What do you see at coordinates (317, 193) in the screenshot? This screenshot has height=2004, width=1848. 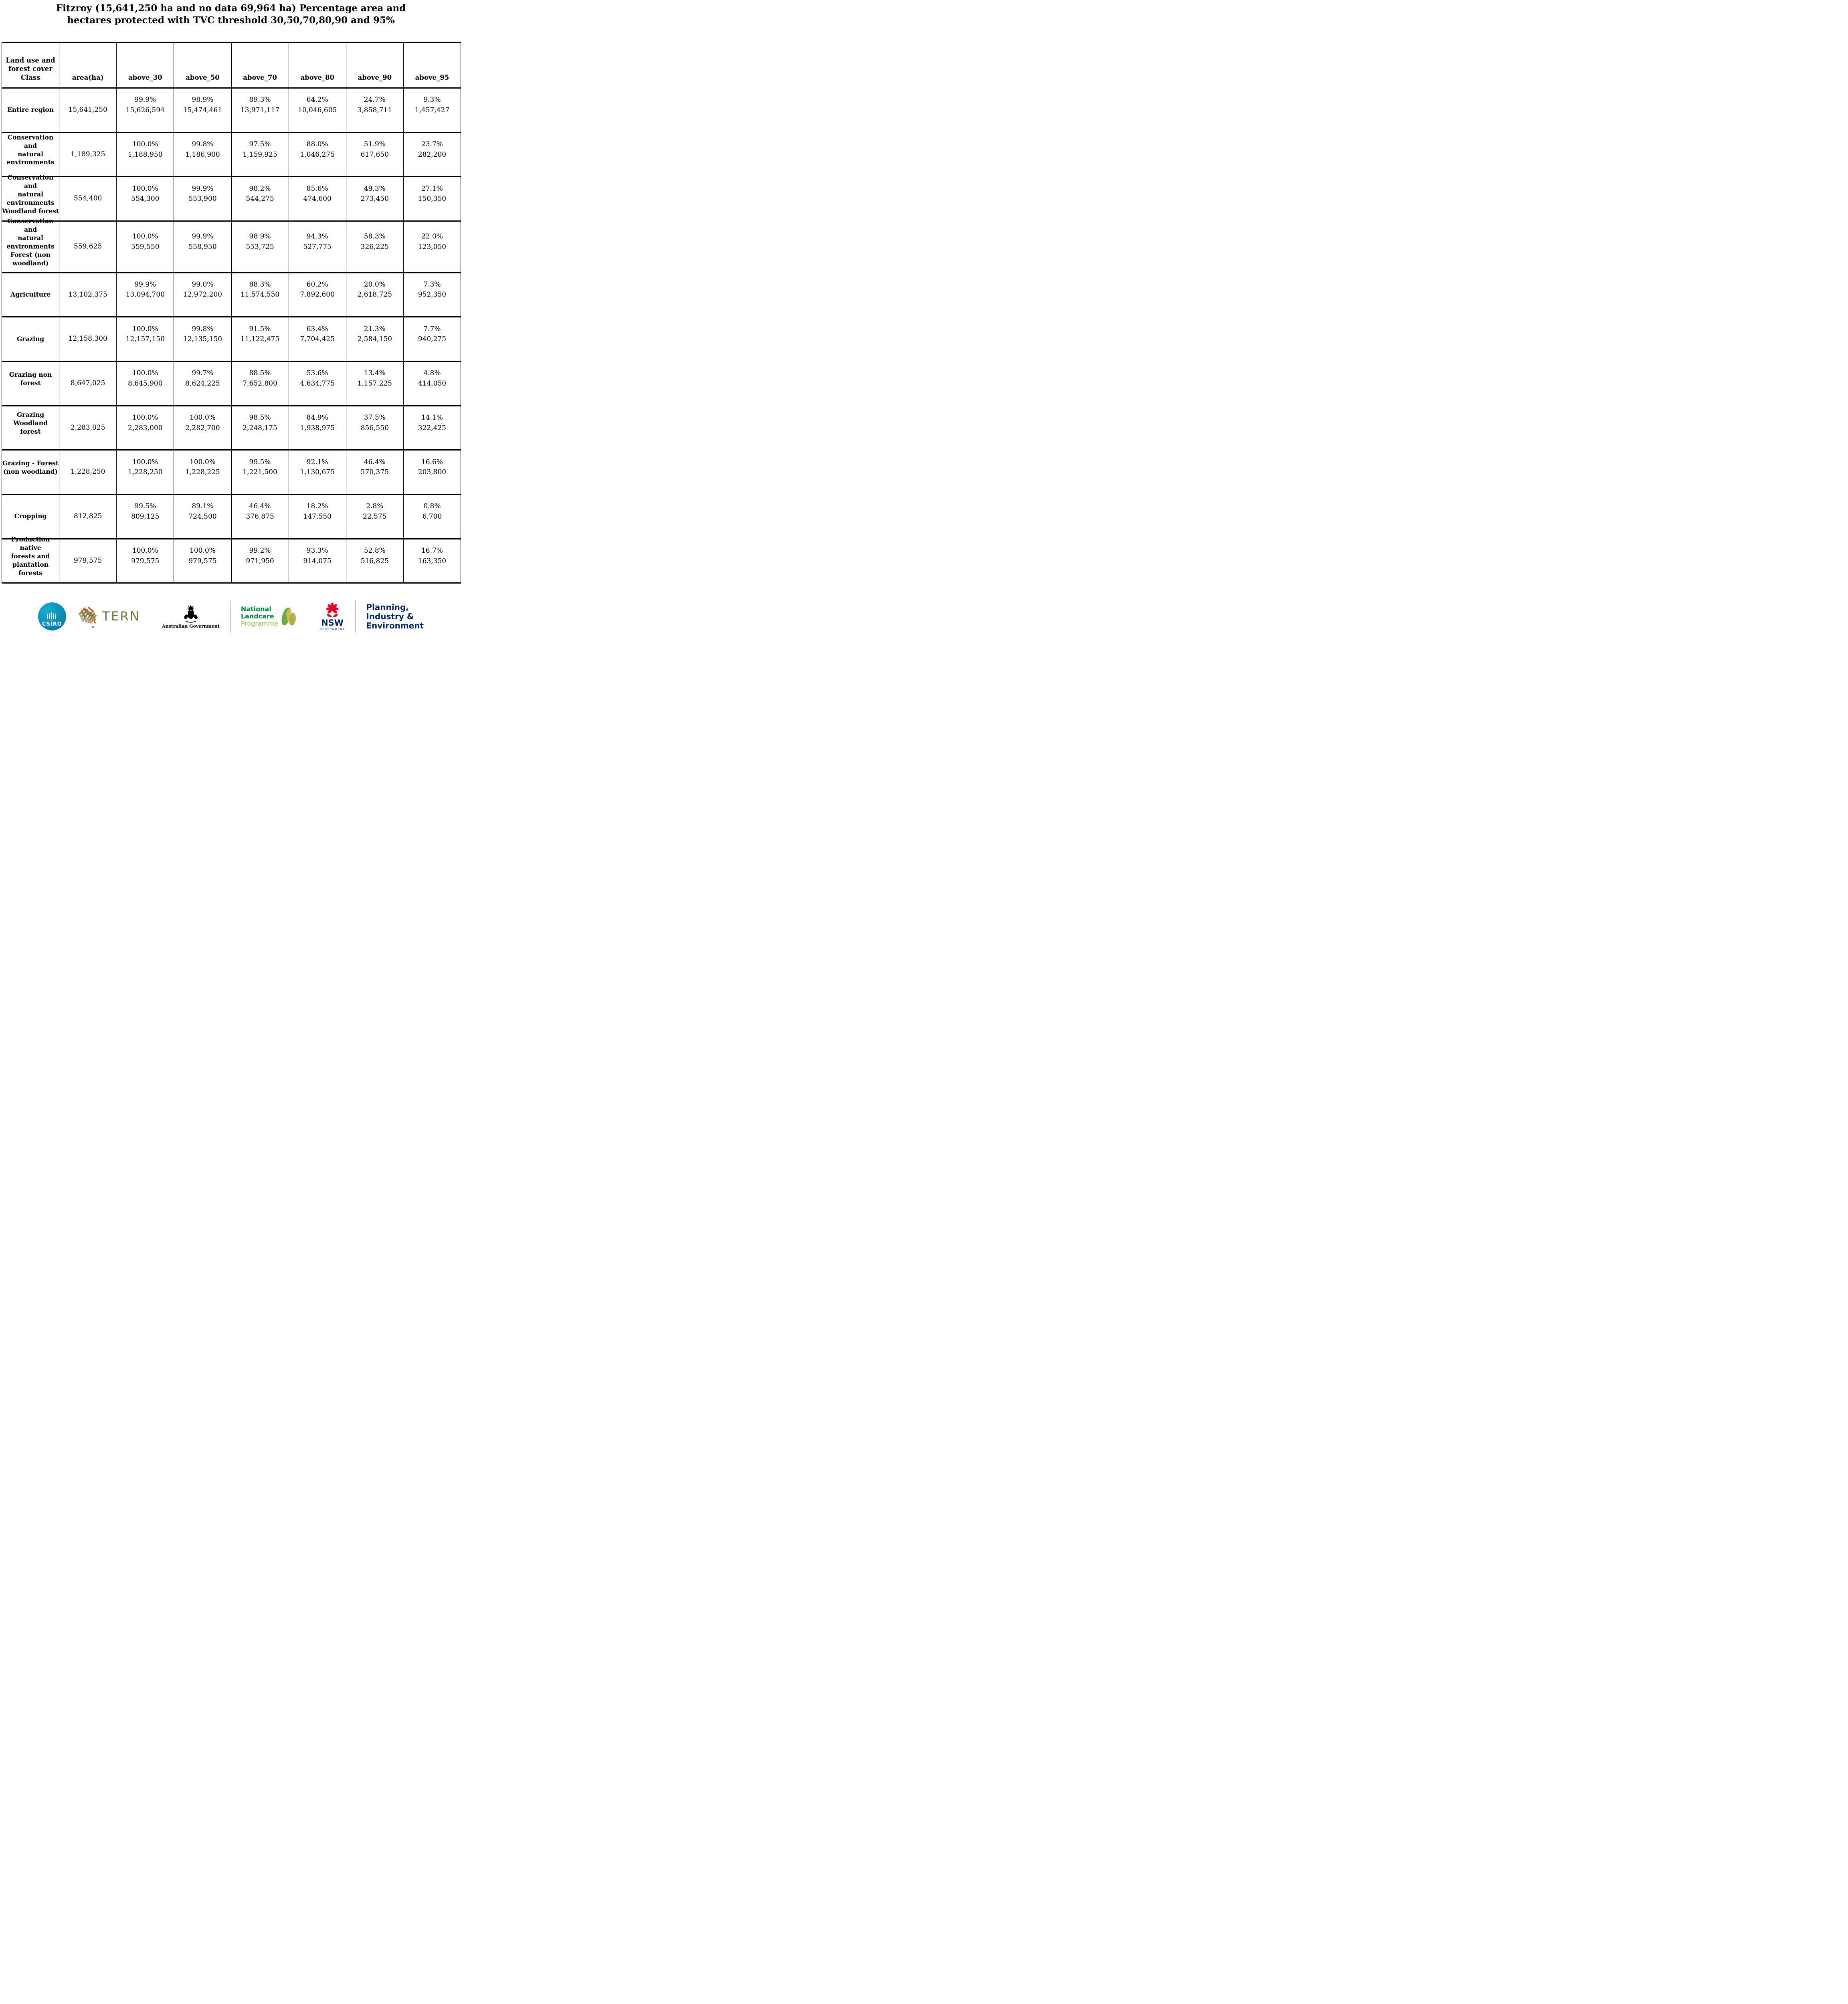 I see `value-above-80: 85.6% 474,600` at bounding box center [317, 193].